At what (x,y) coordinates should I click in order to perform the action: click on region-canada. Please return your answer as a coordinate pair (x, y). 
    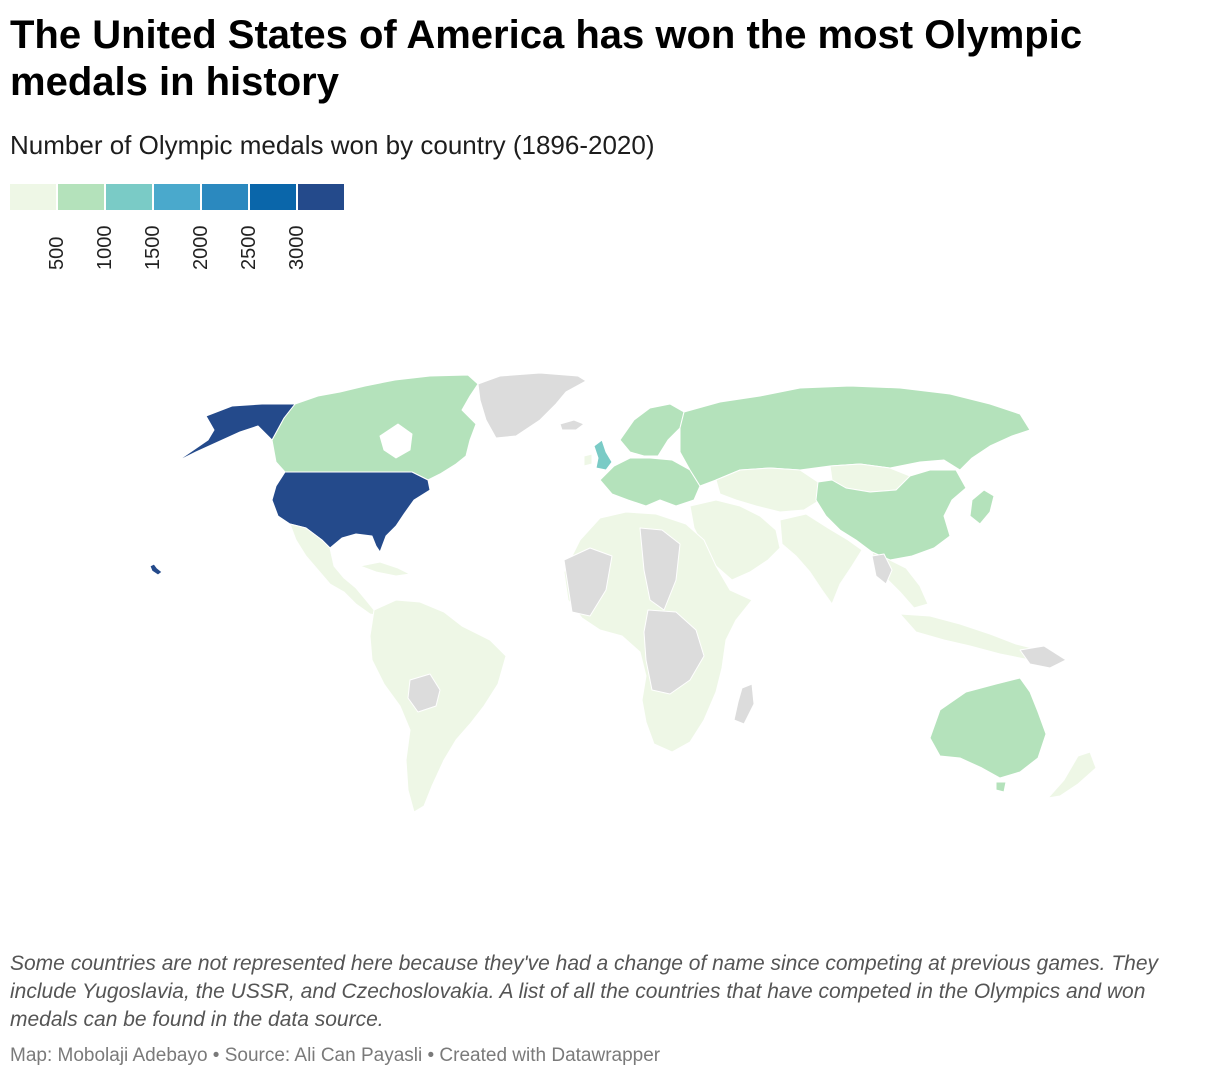
    Looking at the image, I should click on (375, 427).